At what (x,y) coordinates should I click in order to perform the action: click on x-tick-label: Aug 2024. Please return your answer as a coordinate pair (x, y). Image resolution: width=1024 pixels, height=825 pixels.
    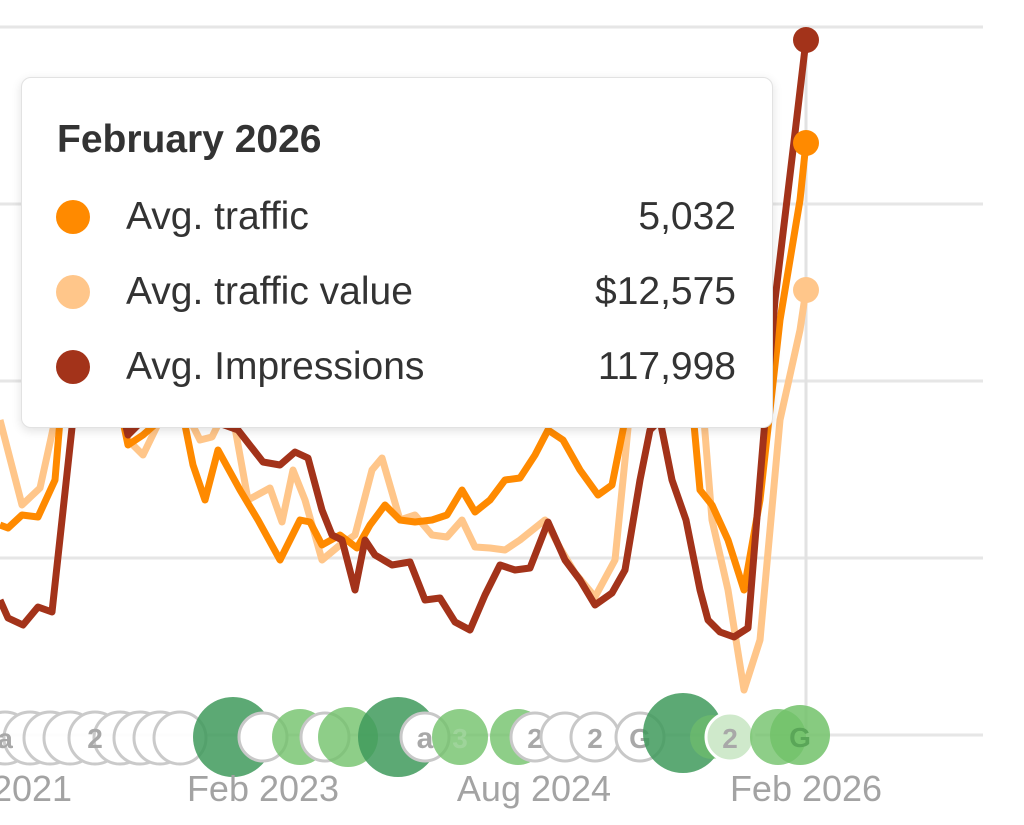
    Looking at the image, I should click on (534, 788).